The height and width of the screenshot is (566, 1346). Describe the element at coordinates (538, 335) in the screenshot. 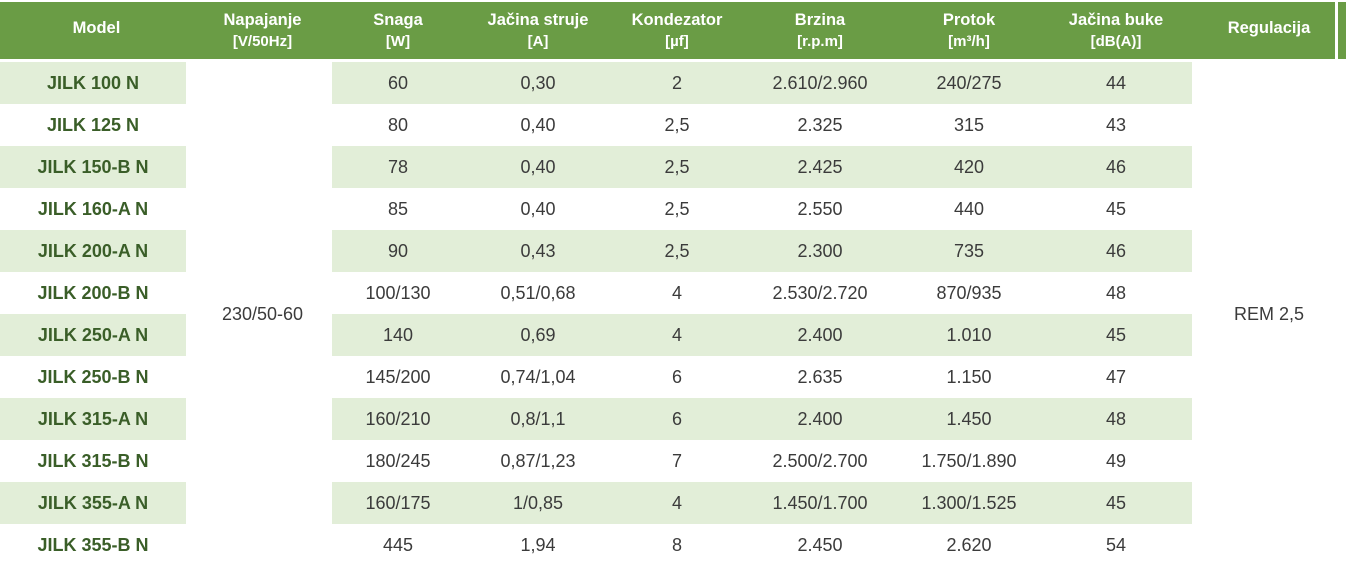

I see `data-cell-jacina_struje: 0,69` at that location.